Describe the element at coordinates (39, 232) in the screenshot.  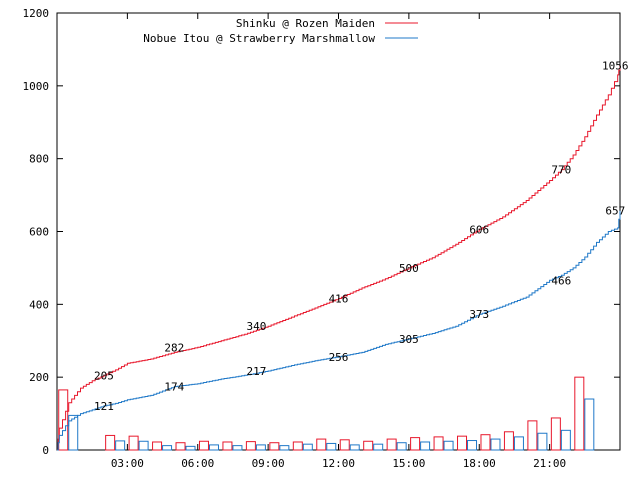
I see `y-tick-label: 600` at that location.